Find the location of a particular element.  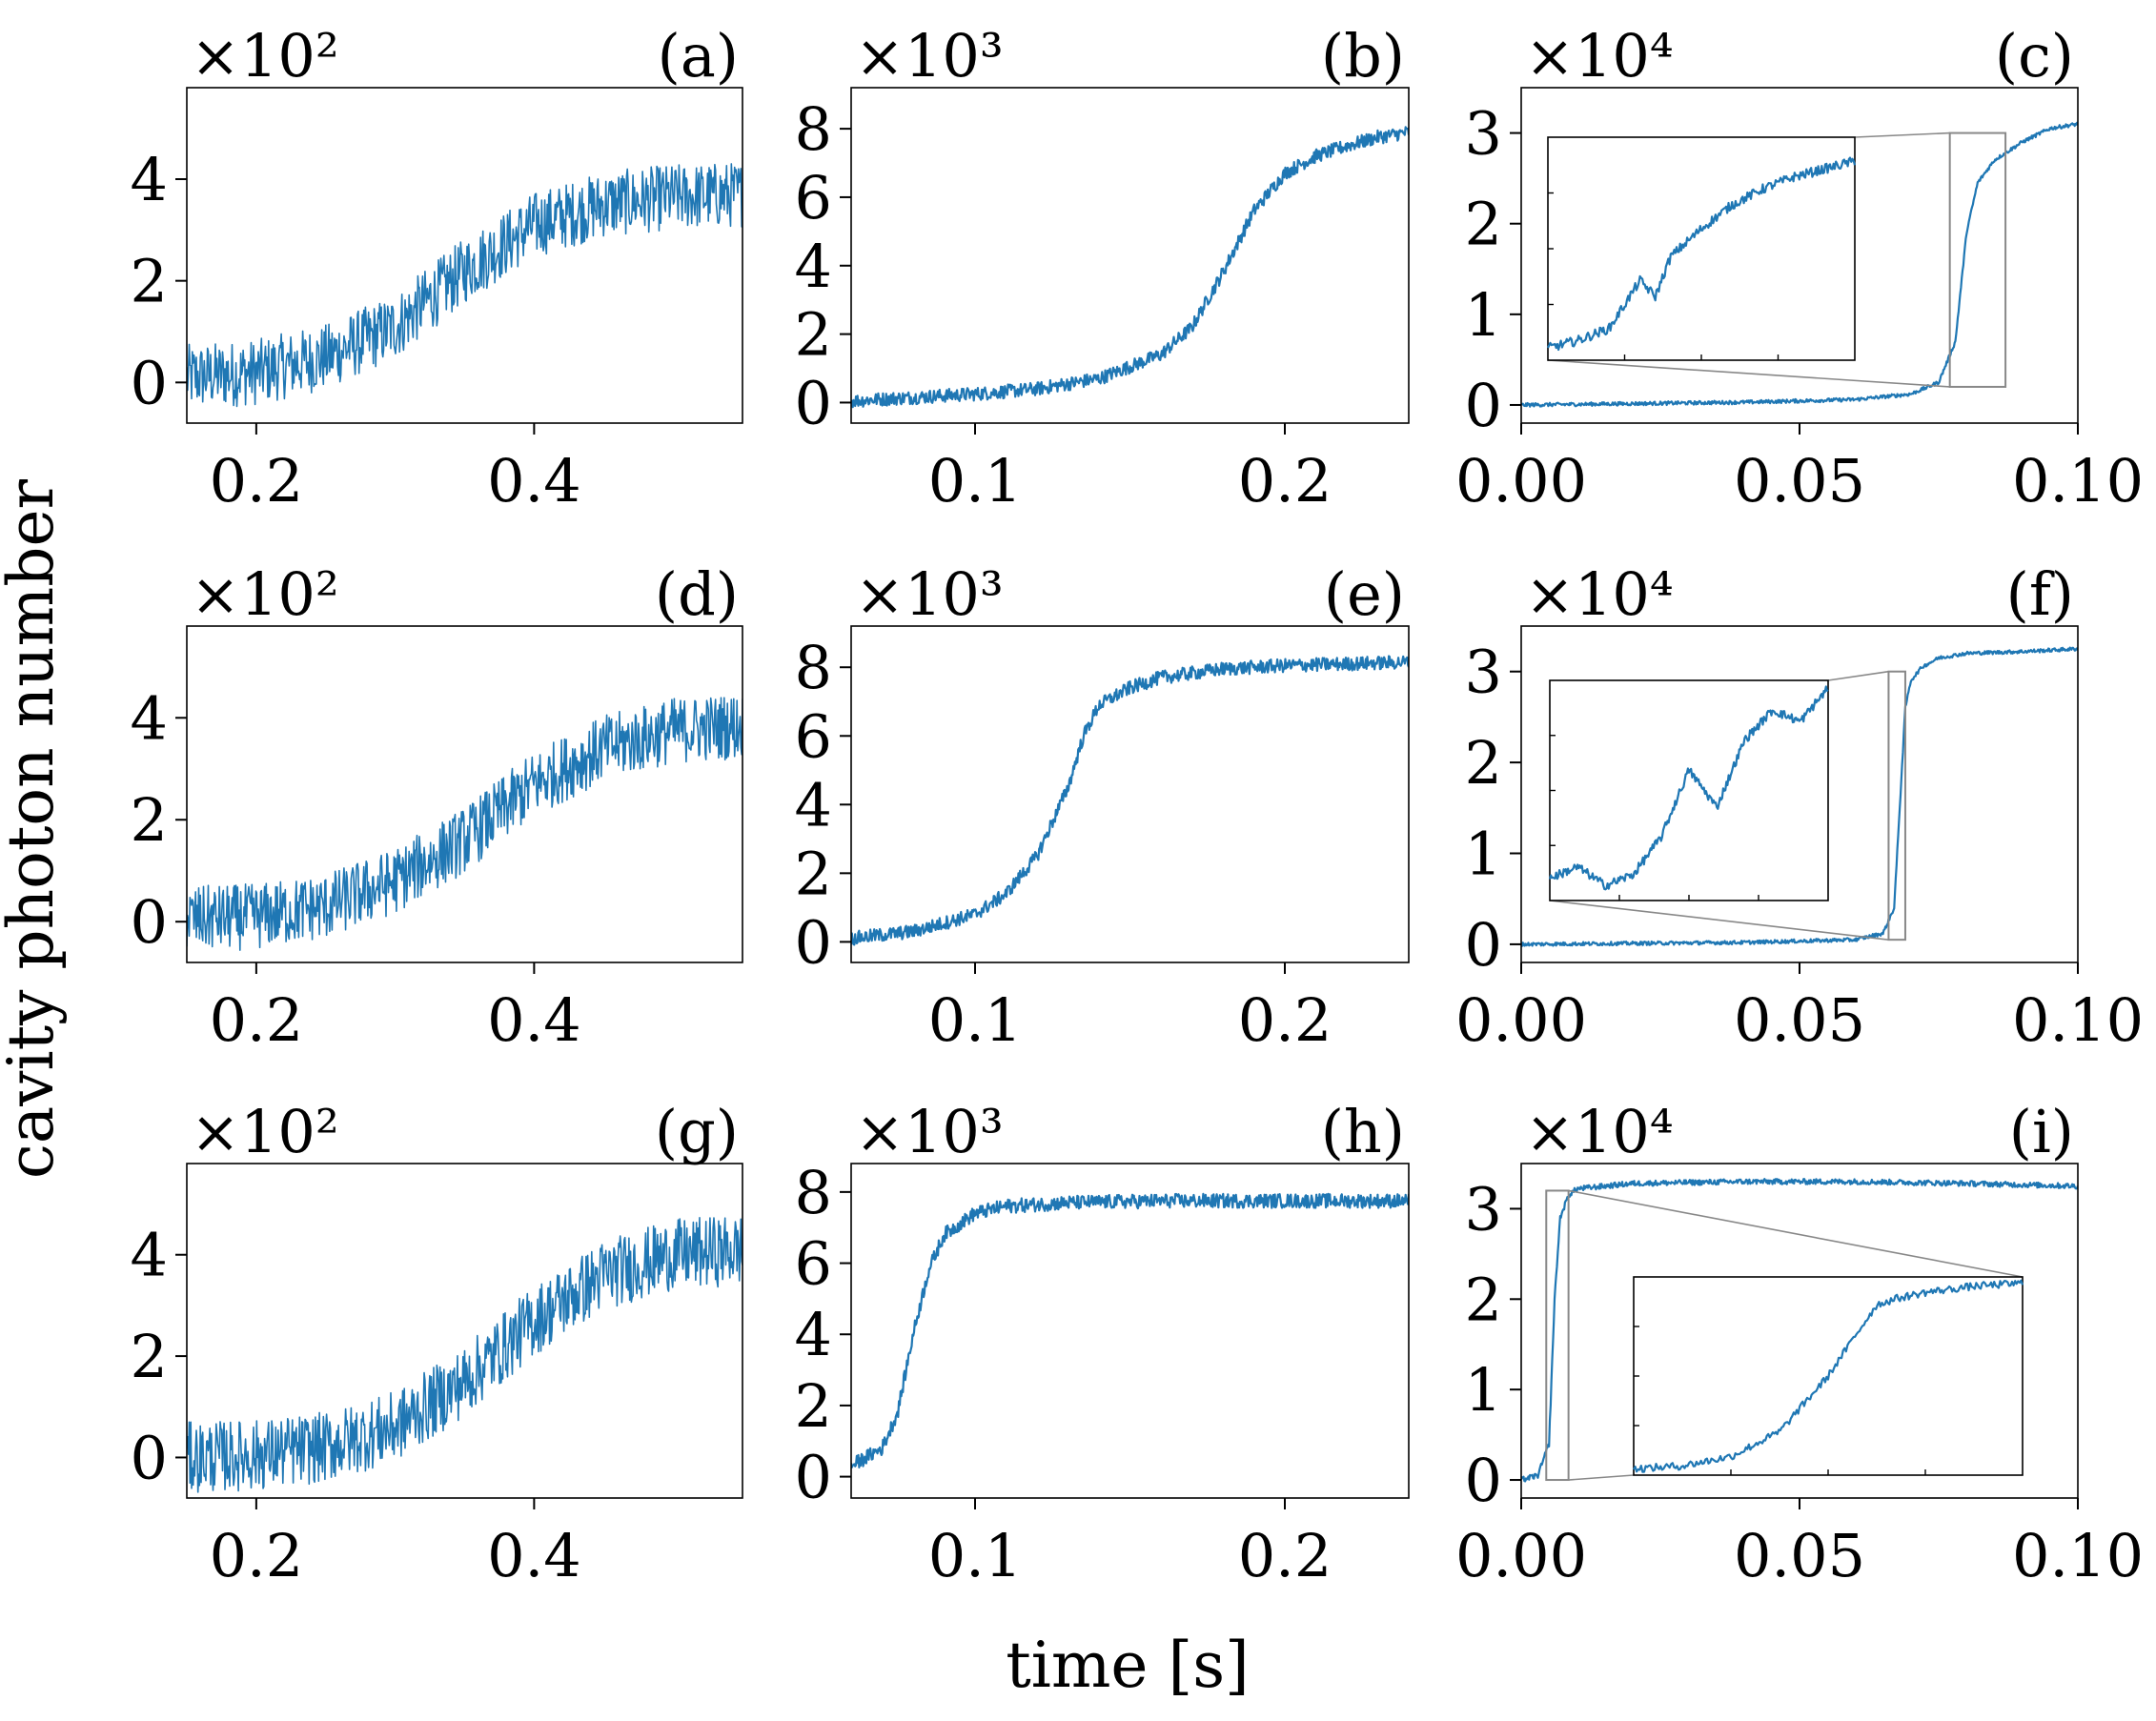

panel-c: 0 1 2 3 0.00 0.05 0.10 ×10⁴ (c) is located at coordinates (1800, 268).